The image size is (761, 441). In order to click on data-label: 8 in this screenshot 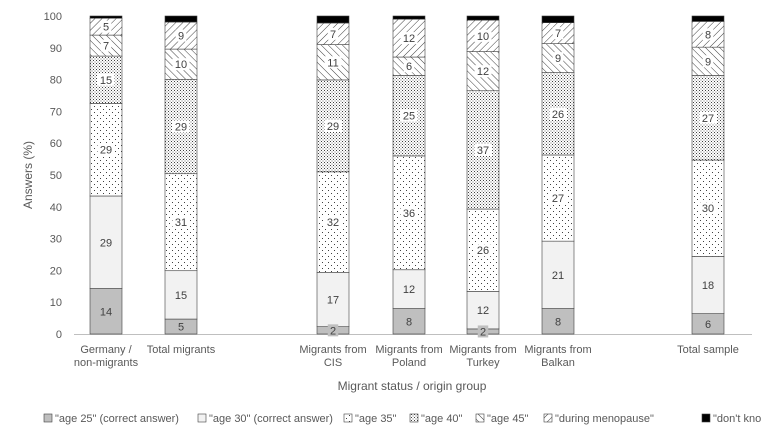, I will do `click(558, 322)`.